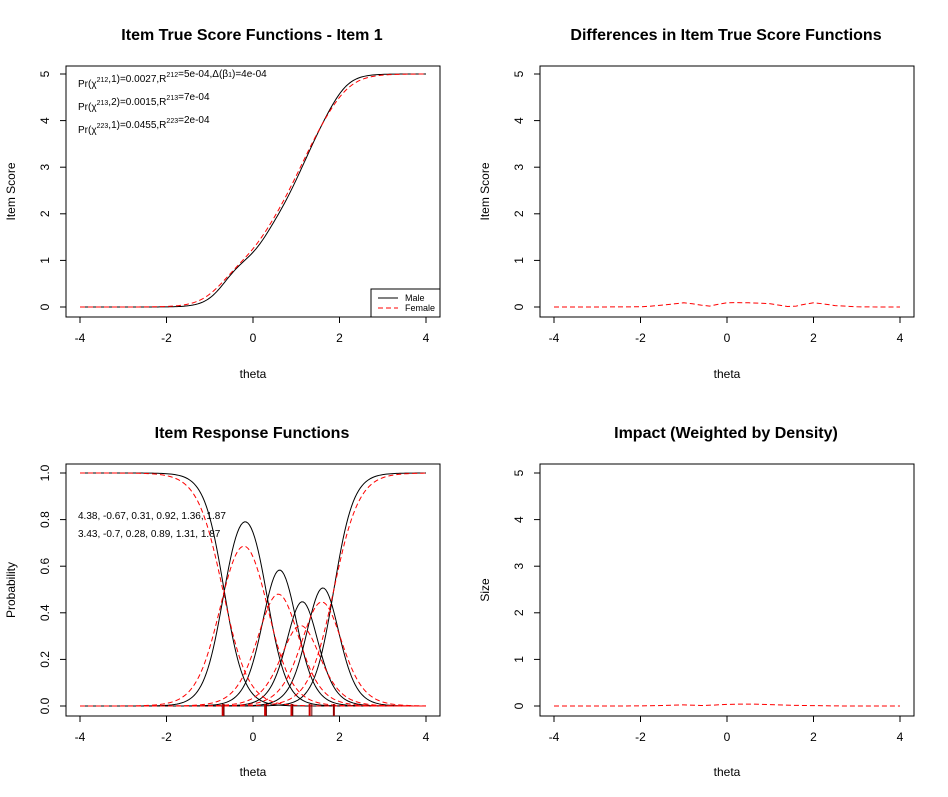 The height and width of the screenshot is (797, 948). What do you see at coordinates (45, 612) in the screenshot?
I see `y-tick-label: 0.4` at bounding box center [45, 612].